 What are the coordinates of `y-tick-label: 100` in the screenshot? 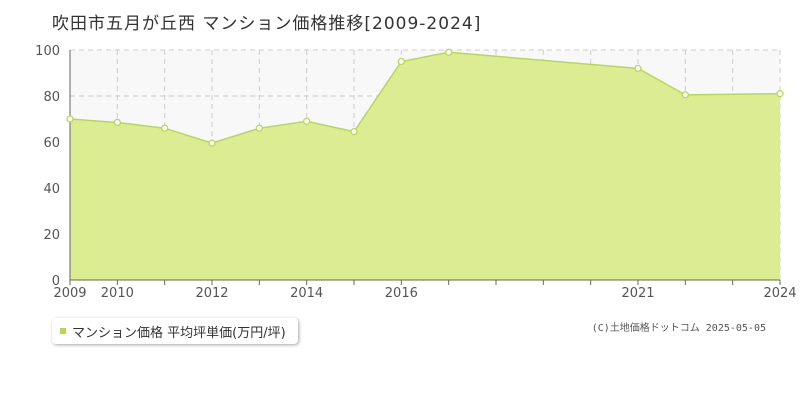 It's located at (47, 51).